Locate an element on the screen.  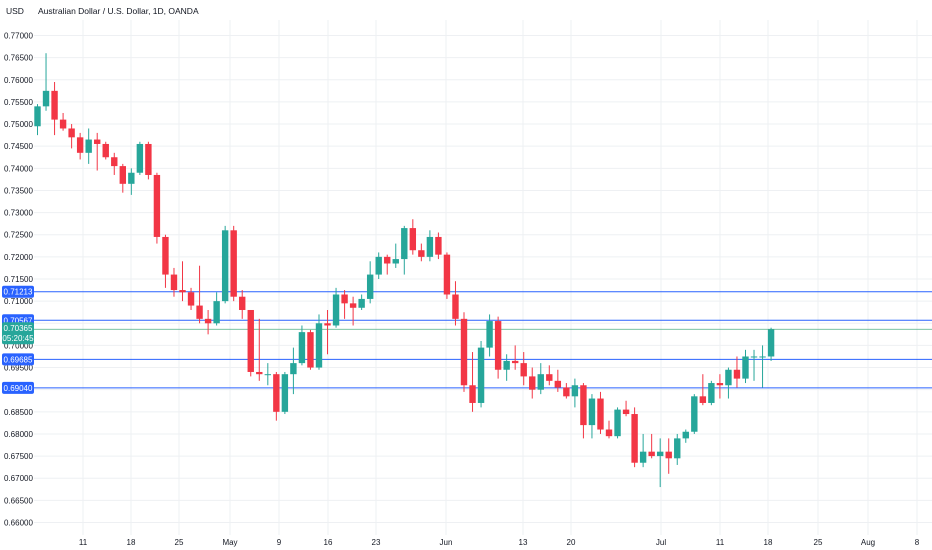
svg-text: 0.70567 is located at coordinates (18, 320).